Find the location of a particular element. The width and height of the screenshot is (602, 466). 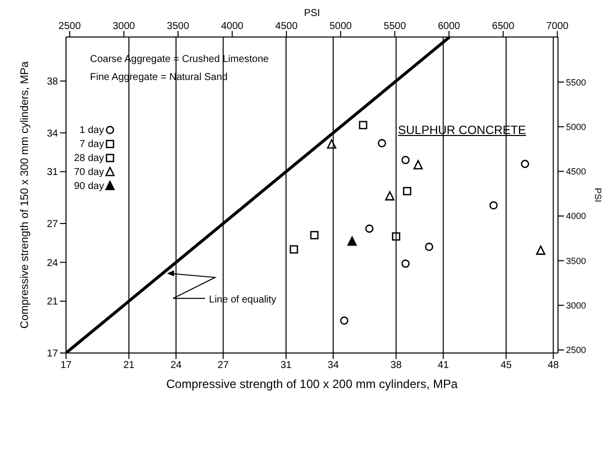

y2-tick-label: 3500 is located at coordinates (576, 261).